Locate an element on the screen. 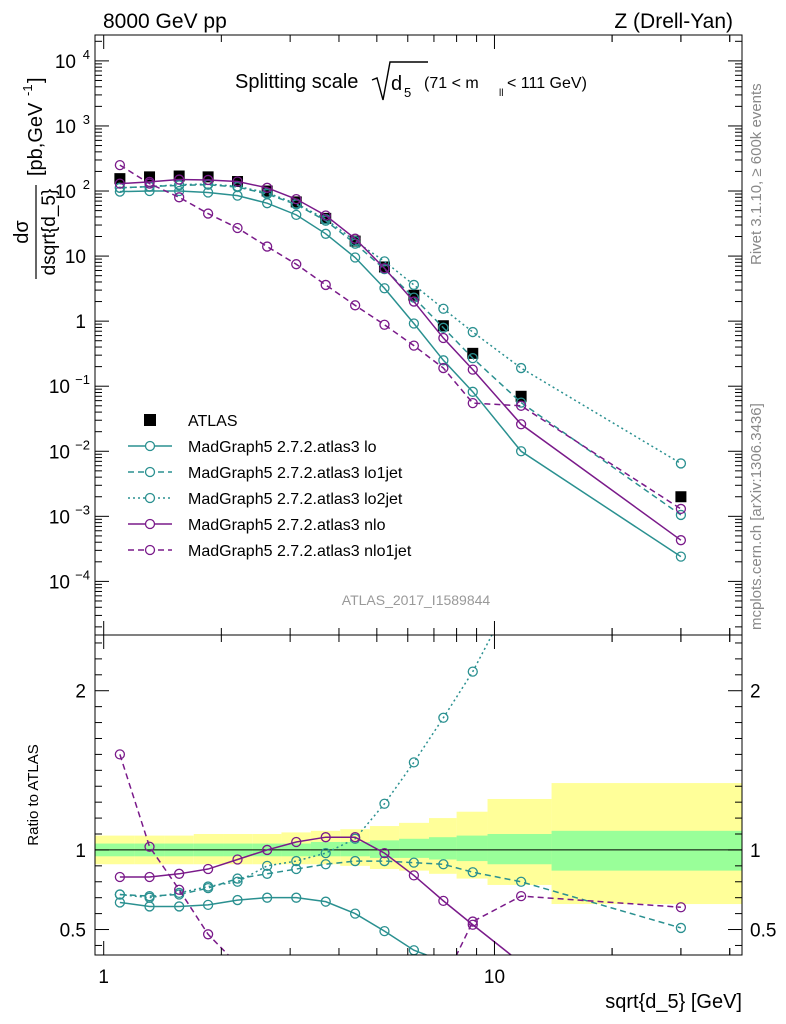 The image size is (786, 1024). y-tick-label: 2 10 is located at coordinates (72, 190).